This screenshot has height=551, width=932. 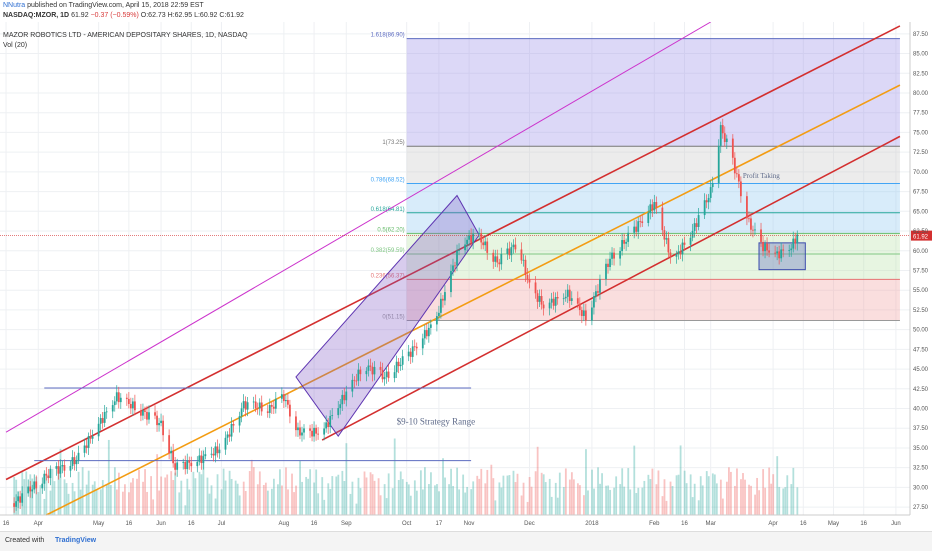 I want to click on price-tick-label: 75.00, so click(x=921, y=133).